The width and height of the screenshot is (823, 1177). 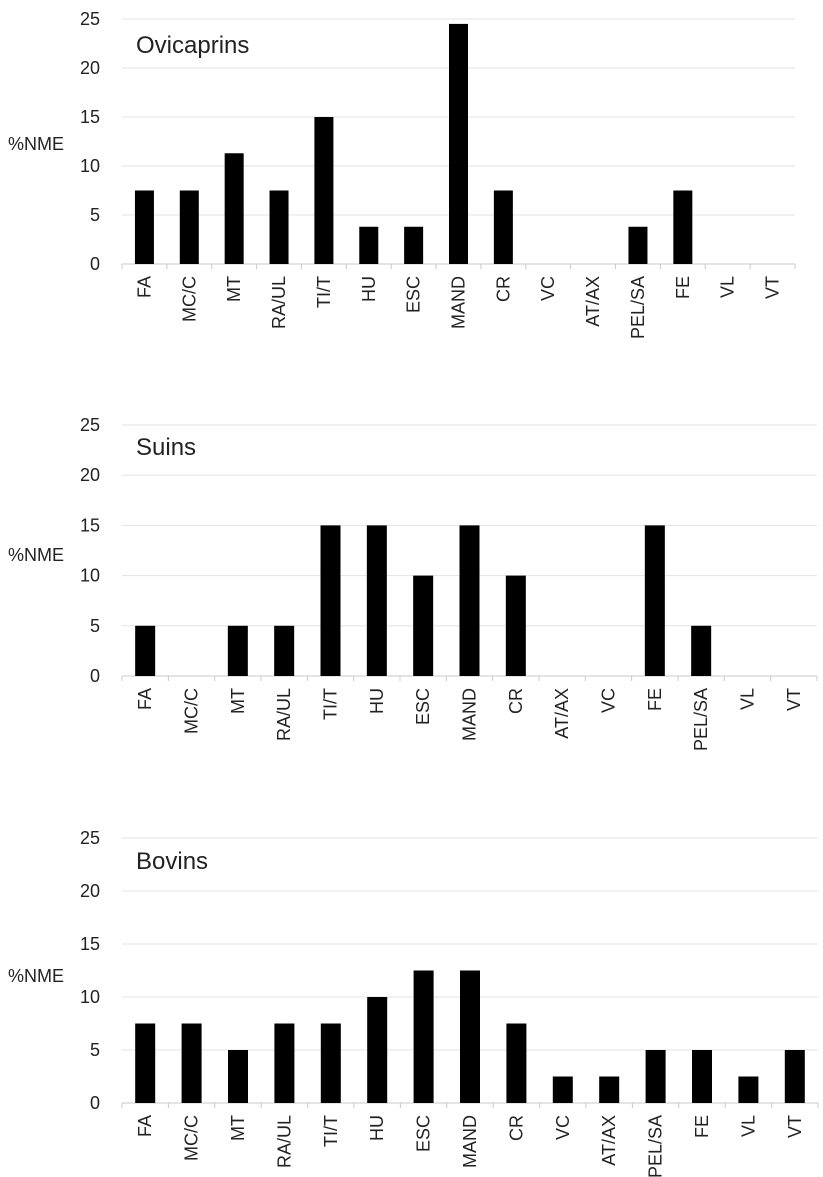 I want to click on bar-at-ax, so click(x=609, y=1089).